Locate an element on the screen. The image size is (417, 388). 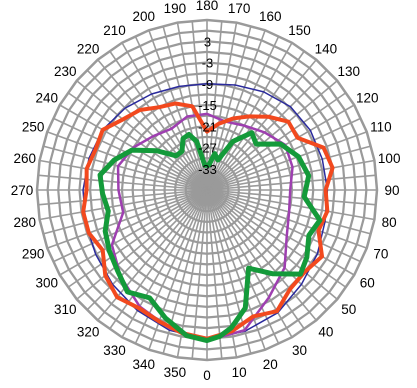
angle-tick-label: 280 is located at coordinates (25, 222).